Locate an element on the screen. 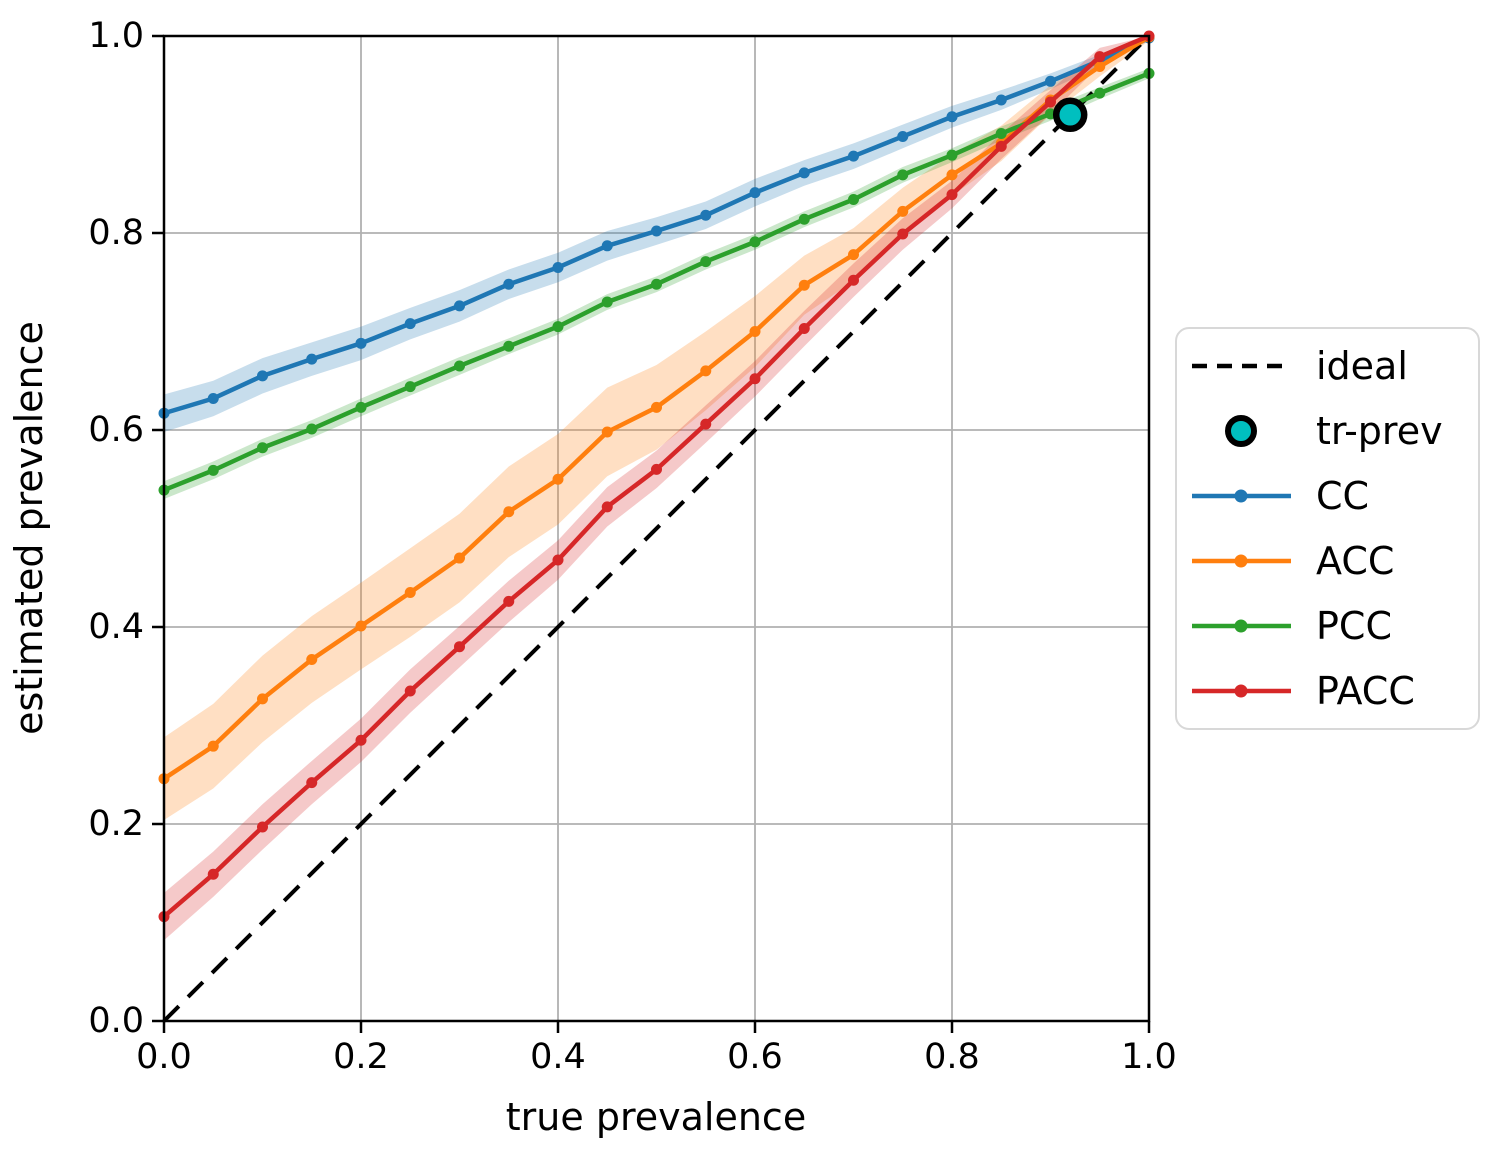 The image size is (1499, 1159). legend-item-PCC: PCC is located at coordinates (1327, 626).